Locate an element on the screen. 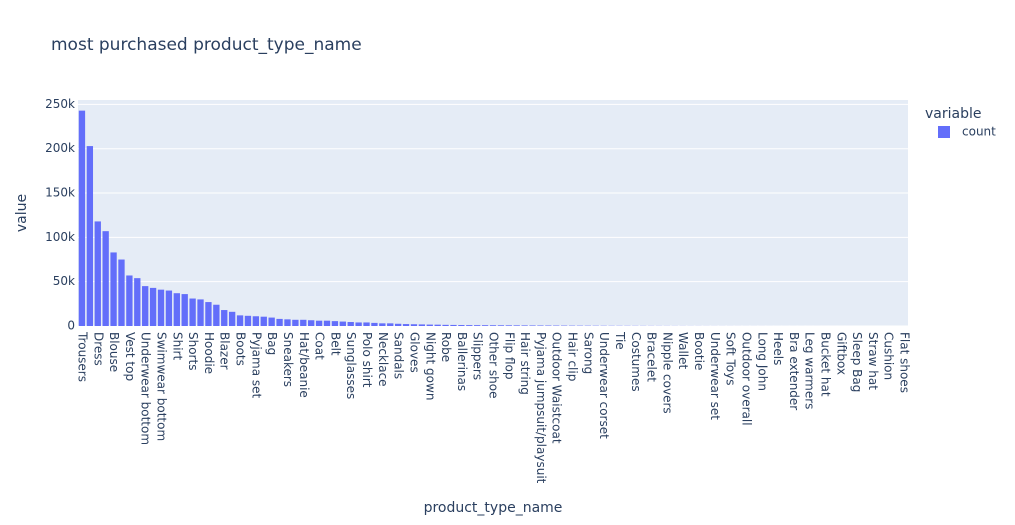 The height and width of the screenshot is (525, 1015). chart-title: most purchased product_type_name is located at coordinates (206, 45).